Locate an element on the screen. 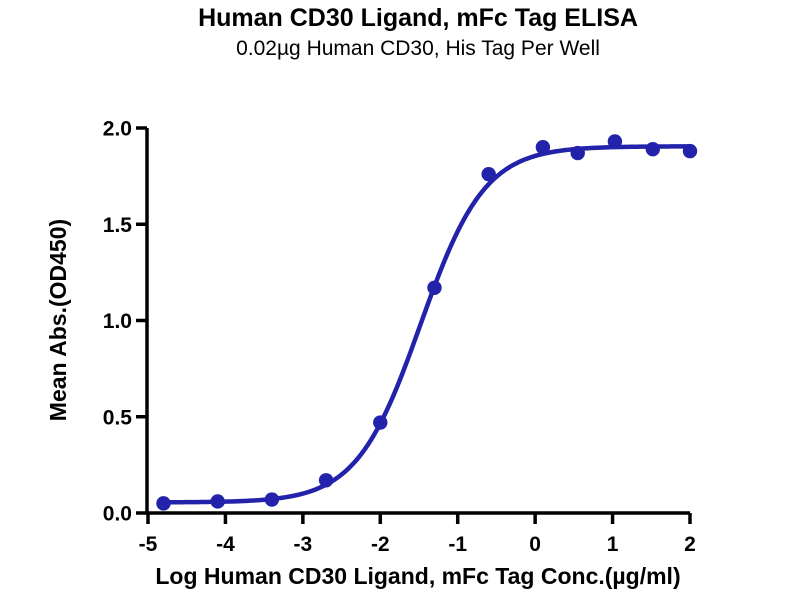  y-tick-label: 2.0 is located at coordinates (117, 129).